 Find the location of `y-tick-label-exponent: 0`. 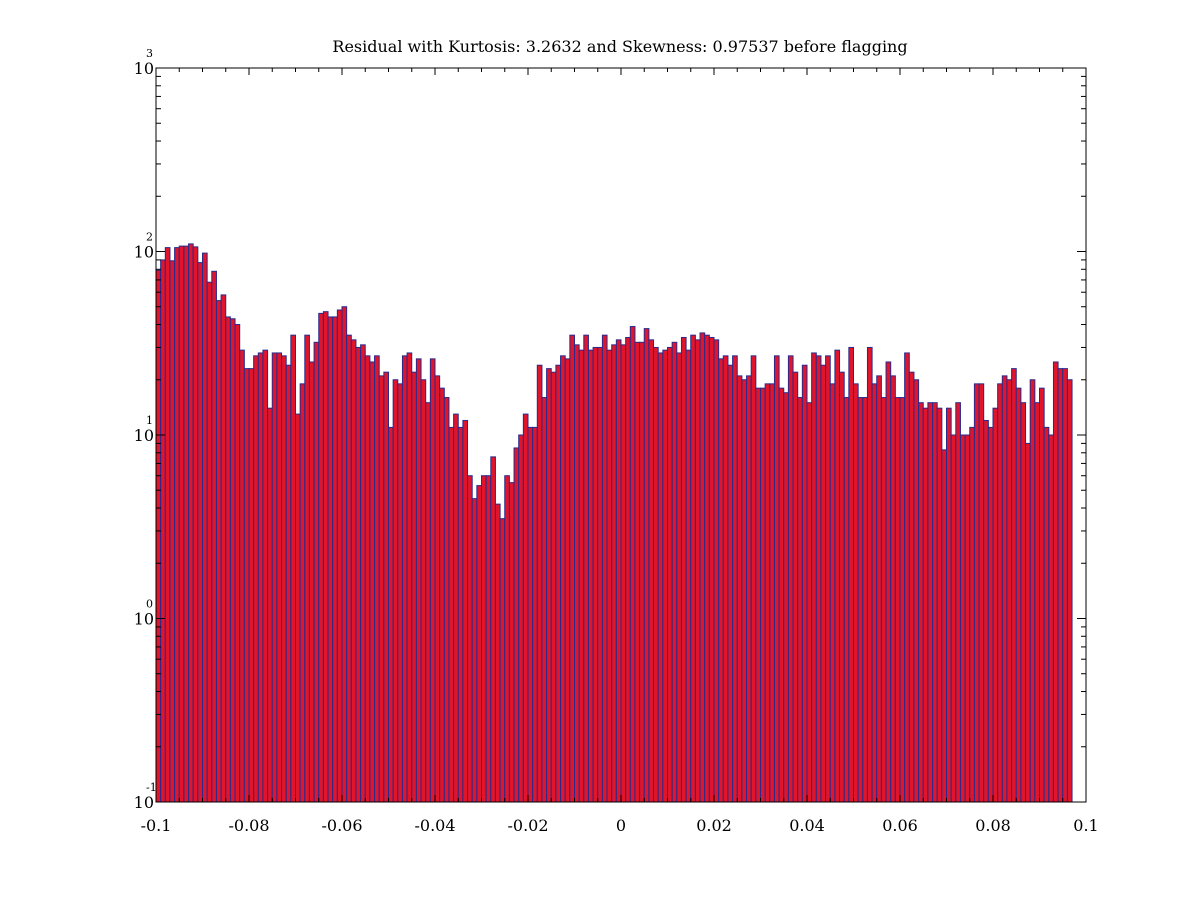

y-tick-label-exponent: 0 is located at coordinates (149, 604).